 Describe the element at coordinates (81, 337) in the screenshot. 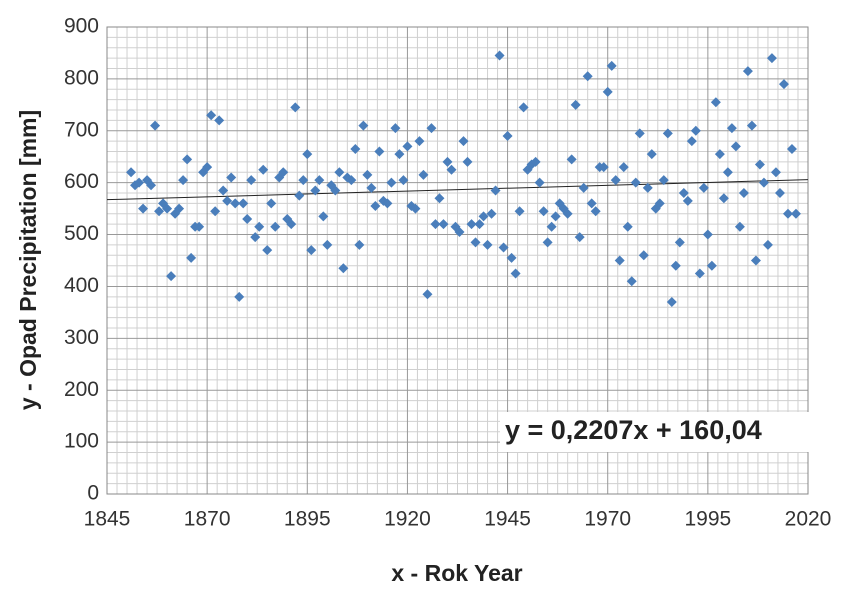

I see `y-tick-label: 300` at that location.